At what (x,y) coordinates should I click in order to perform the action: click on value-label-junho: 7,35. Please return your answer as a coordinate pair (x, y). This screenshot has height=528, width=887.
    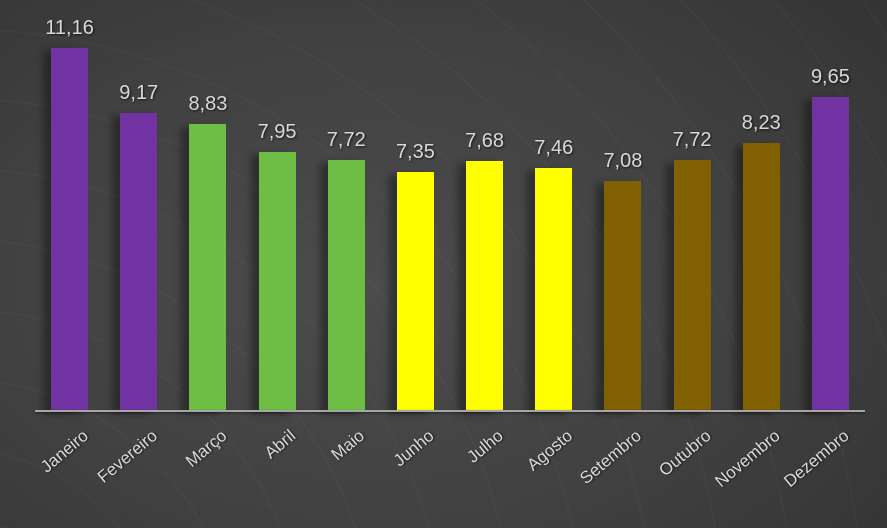
    Looking at the image, I should click on (415, 152).